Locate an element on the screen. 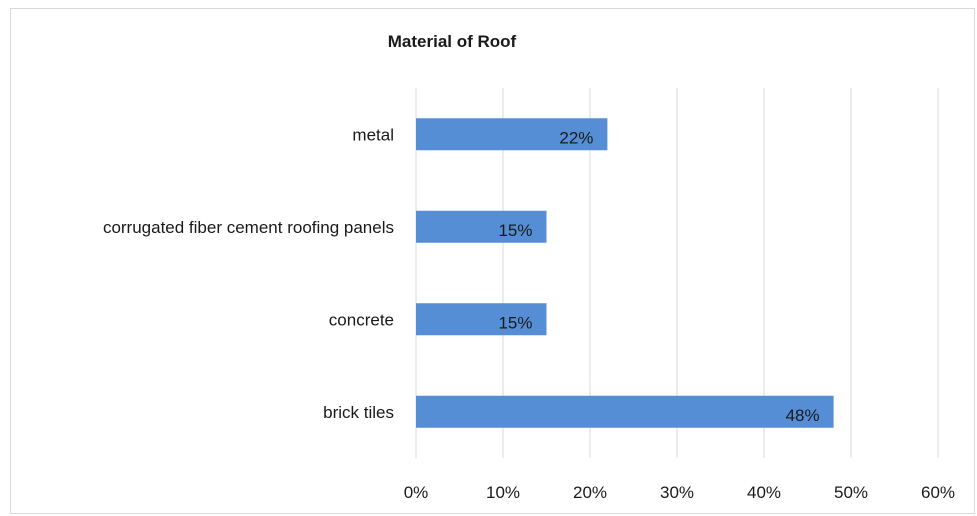 The height and width of the screenshot is (516, 977). category-label: corrugated fiber cement roofing panels is located at coordinates (248, 227).